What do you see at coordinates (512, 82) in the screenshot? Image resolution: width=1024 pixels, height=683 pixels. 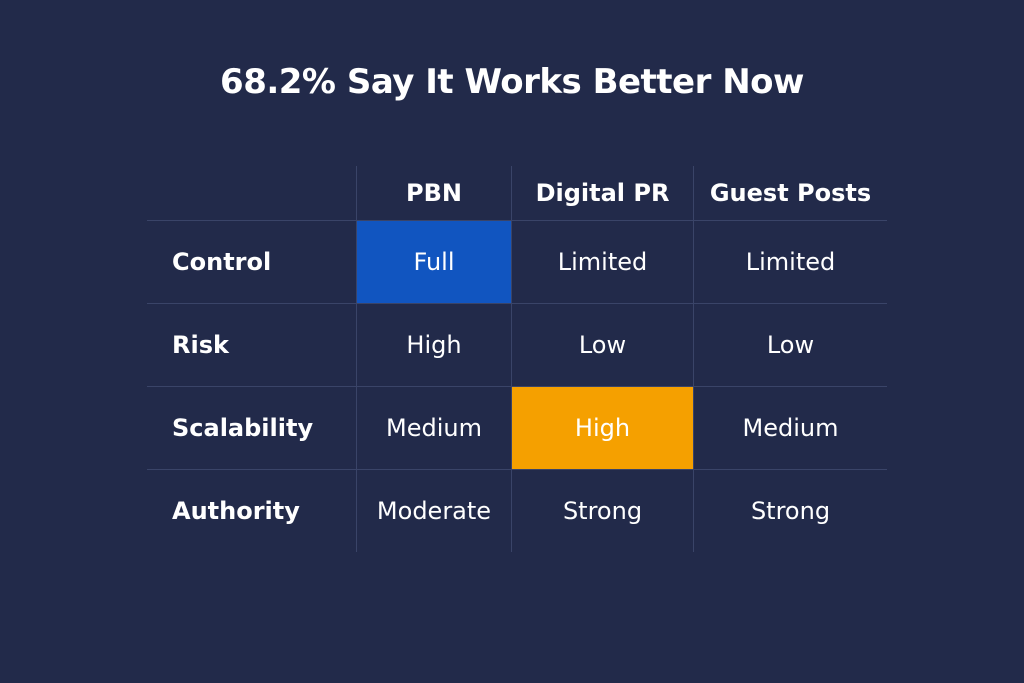 I see `page-title: 68.2% Say It Works Better Now` at bounding box center [512, 82].